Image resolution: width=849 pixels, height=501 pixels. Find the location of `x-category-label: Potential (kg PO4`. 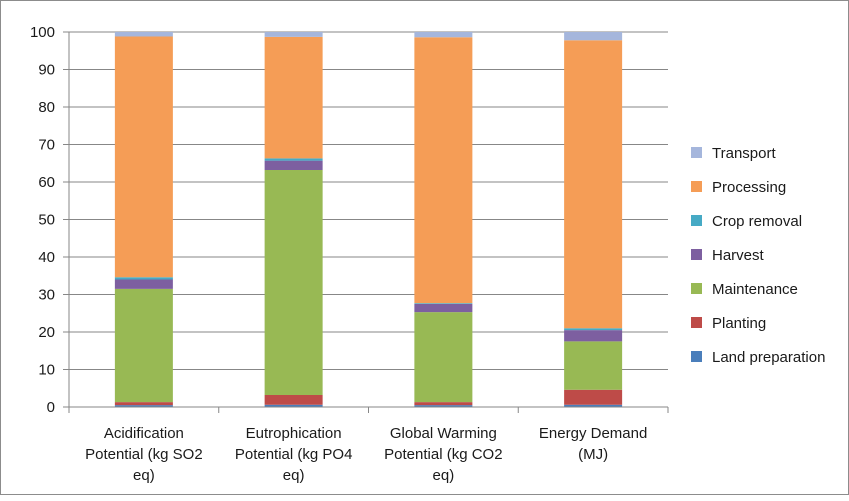

x-category-label: Potential (kg PO4 is located at coordinates (294, 454).